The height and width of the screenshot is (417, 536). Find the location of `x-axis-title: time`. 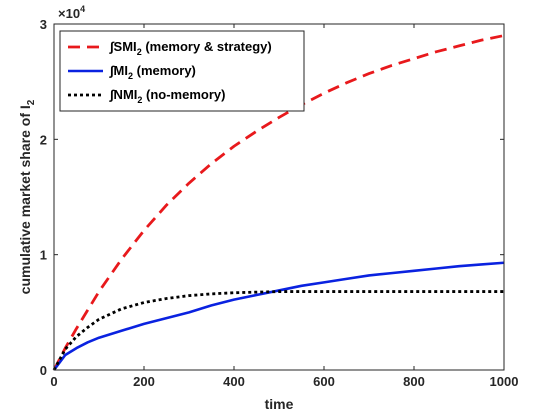

x-axis-title: time is located at coordinates (279, 404).